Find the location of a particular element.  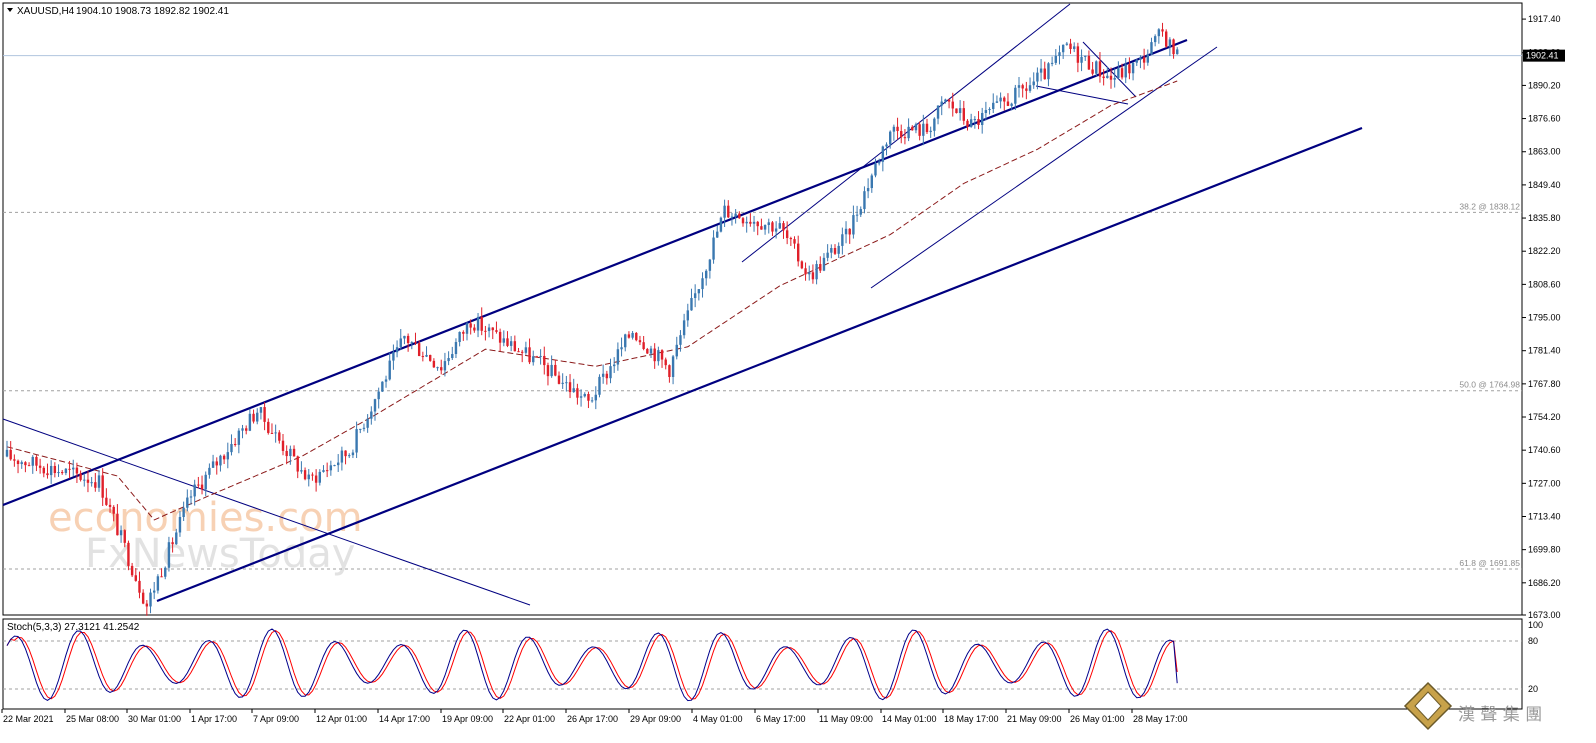

time-tick-label: 12 Apr 01:00 is located at coordinates (341, 719).